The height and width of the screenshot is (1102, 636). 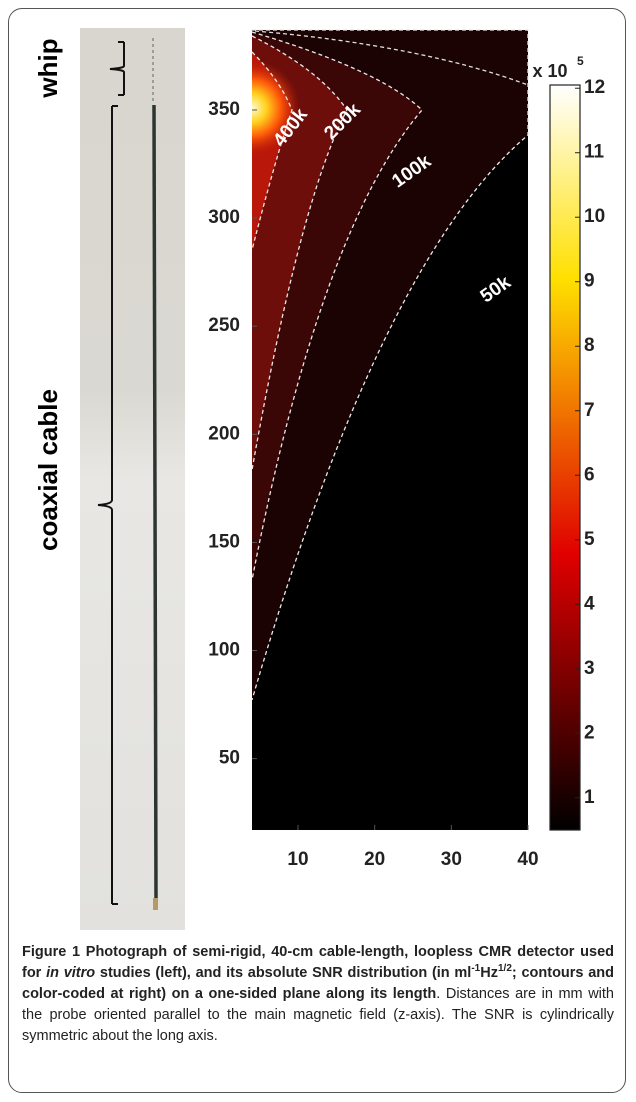 I want to click on colorbar-exponent: 5, so click(x=580, y=61).